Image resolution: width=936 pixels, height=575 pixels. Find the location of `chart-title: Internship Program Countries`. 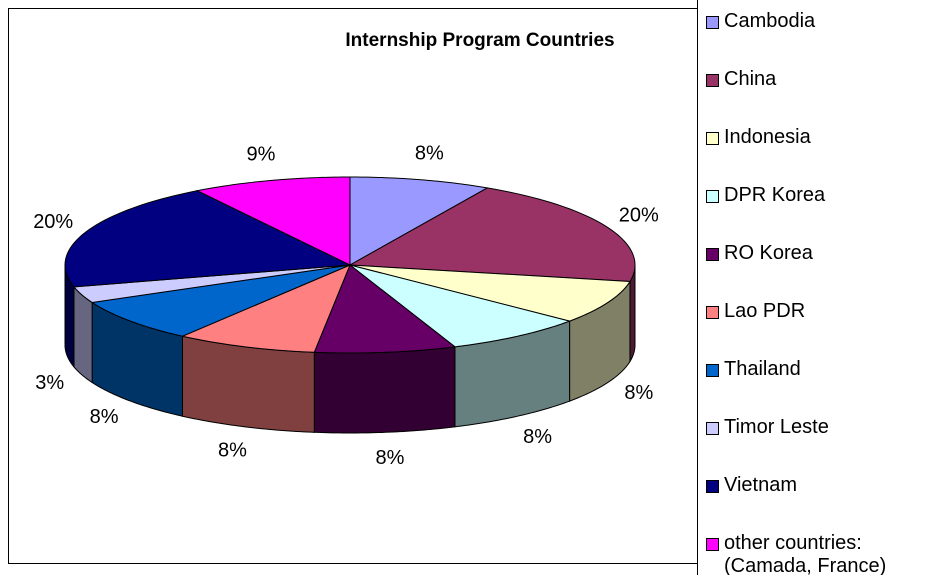

chart-title: Internship Program Countries is located at coordinates (479, 40).